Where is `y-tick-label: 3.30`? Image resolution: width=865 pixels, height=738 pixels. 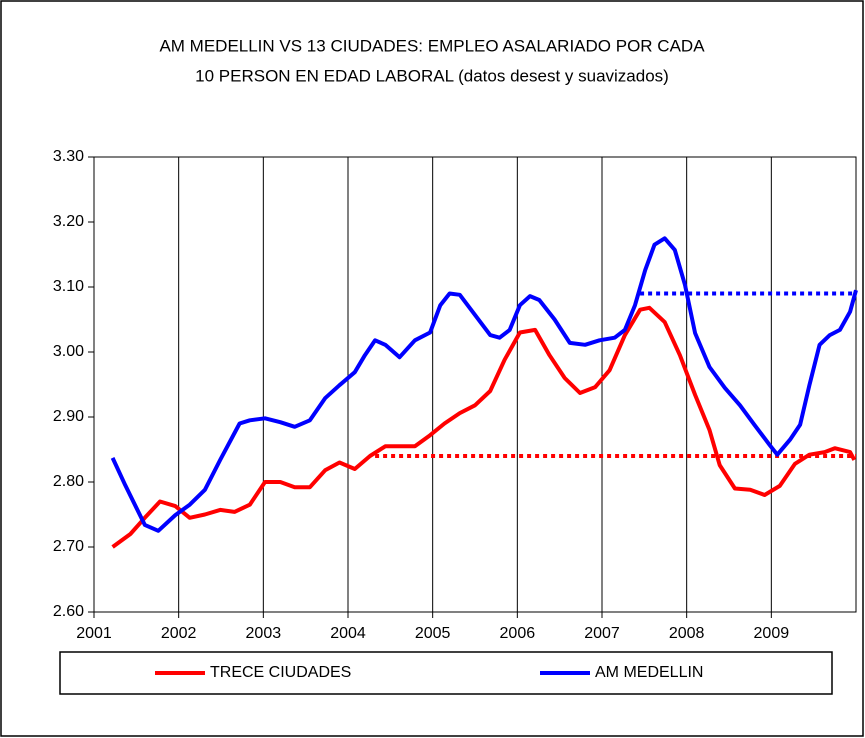
y-tick-label: 3.30 is located at coordinates (68, 156).